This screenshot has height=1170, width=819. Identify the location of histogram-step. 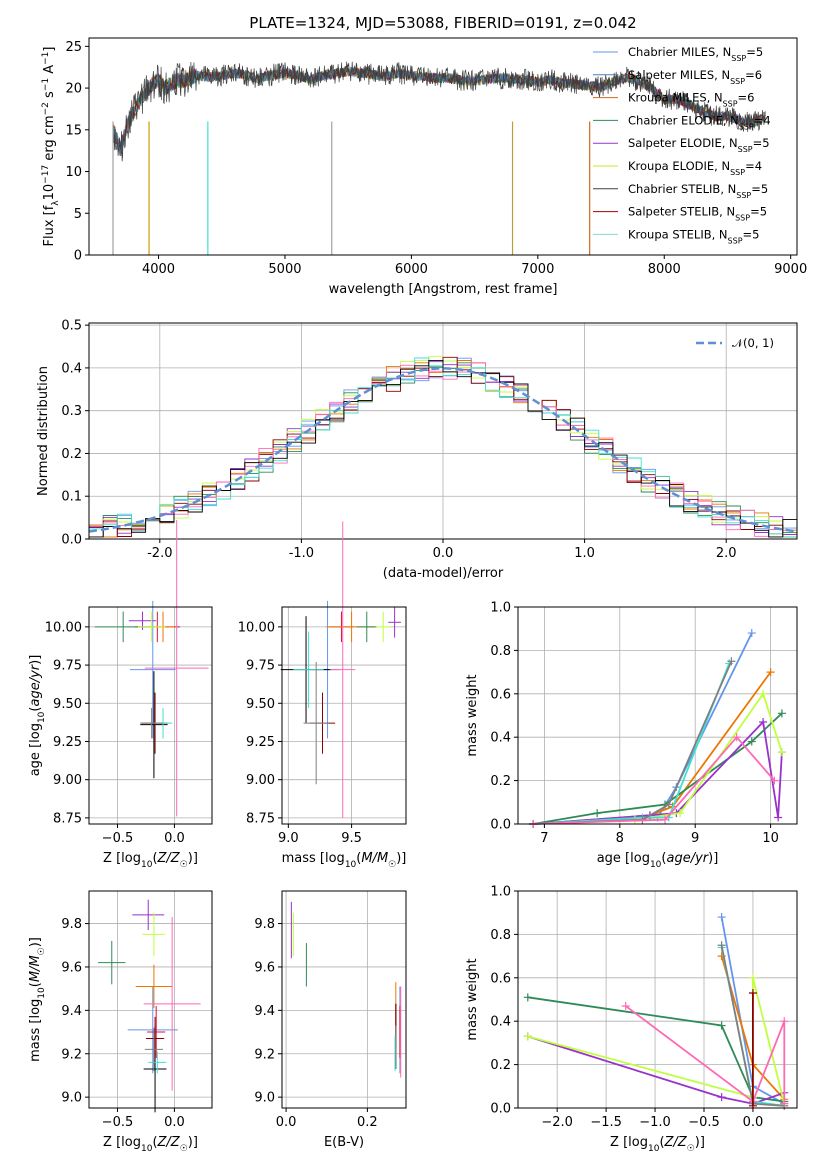
(443, 448).